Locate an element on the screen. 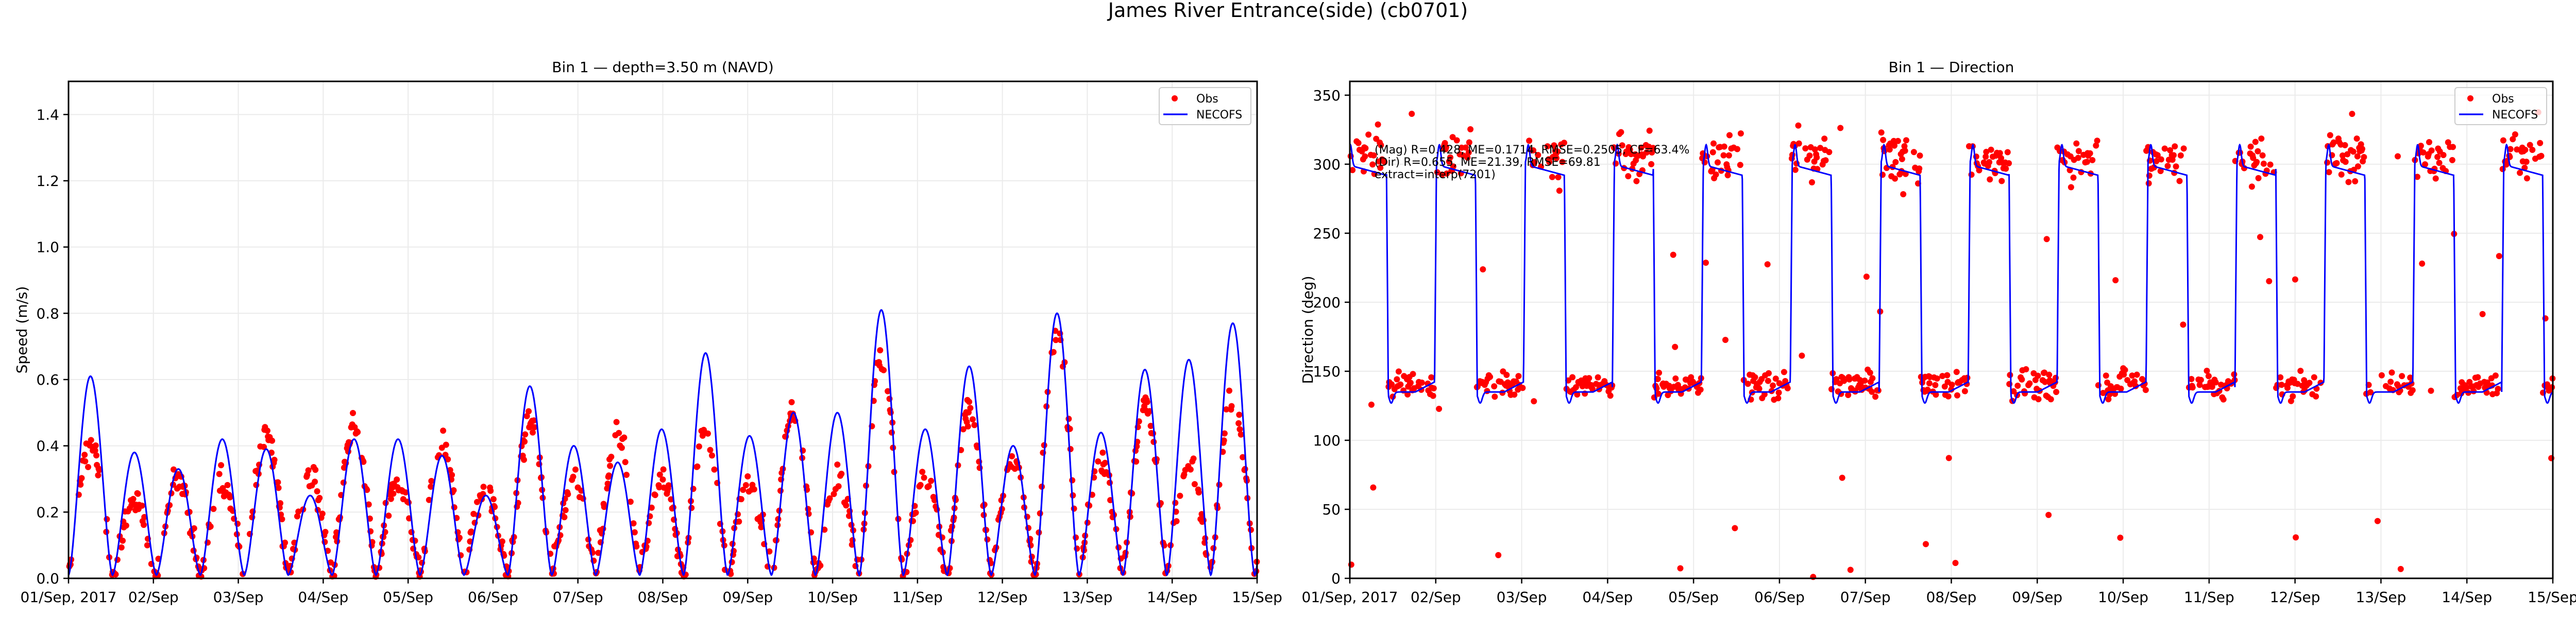 The width and height of the screenshot is (2576, 618). speed-legend-obs-marker is located at coordinates (1175, 98).